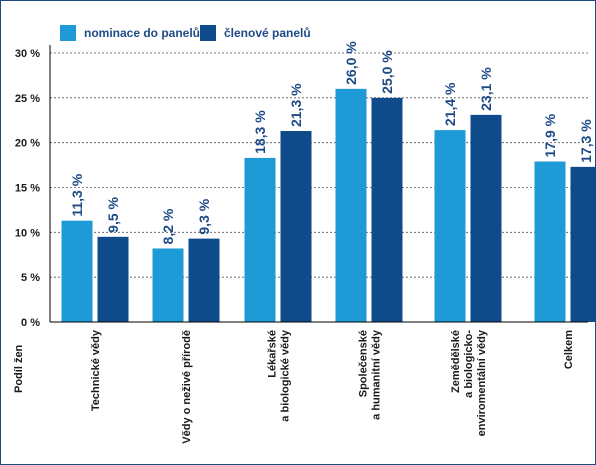 Image resolution: width=596 pixels, height=465 pixels. I want to click on category-label: Zemědělské, so click(456, 361).